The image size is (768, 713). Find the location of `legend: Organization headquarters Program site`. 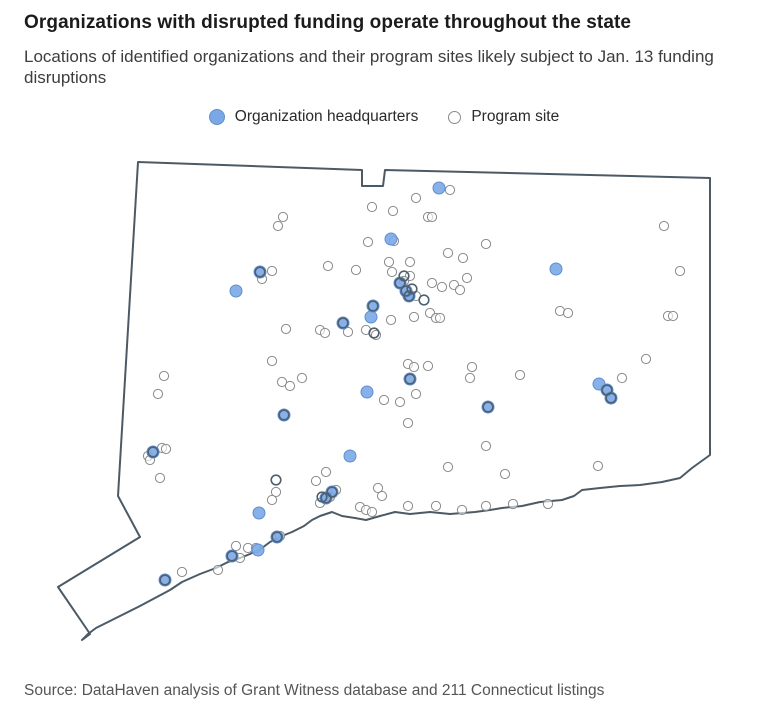

legend: Organization headquarters Program site is located at coordinates (384, 117).